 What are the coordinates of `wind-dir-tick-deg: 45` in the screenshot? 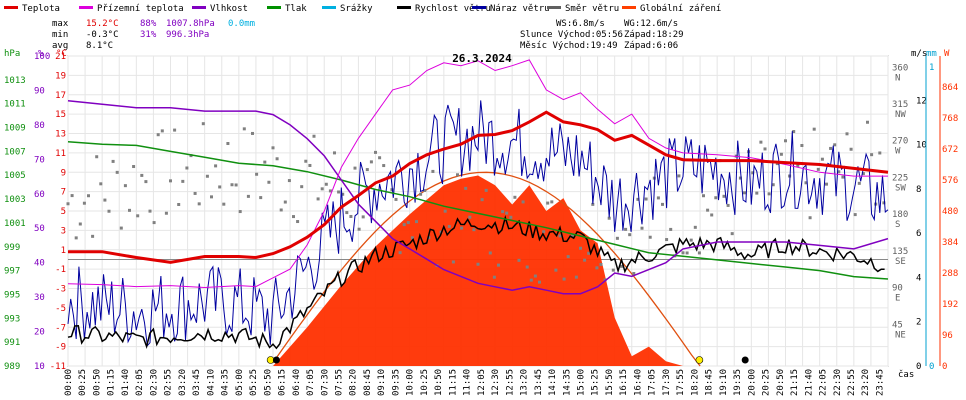 It's located at (897, 325).